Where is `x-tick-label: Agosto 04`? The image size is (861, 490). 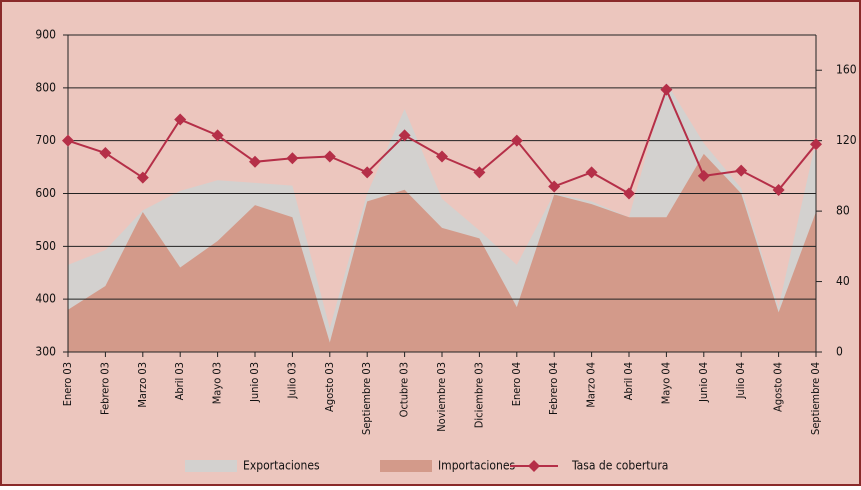
x-tick-label: Agosto 04 is located at coordinates (778, 387).